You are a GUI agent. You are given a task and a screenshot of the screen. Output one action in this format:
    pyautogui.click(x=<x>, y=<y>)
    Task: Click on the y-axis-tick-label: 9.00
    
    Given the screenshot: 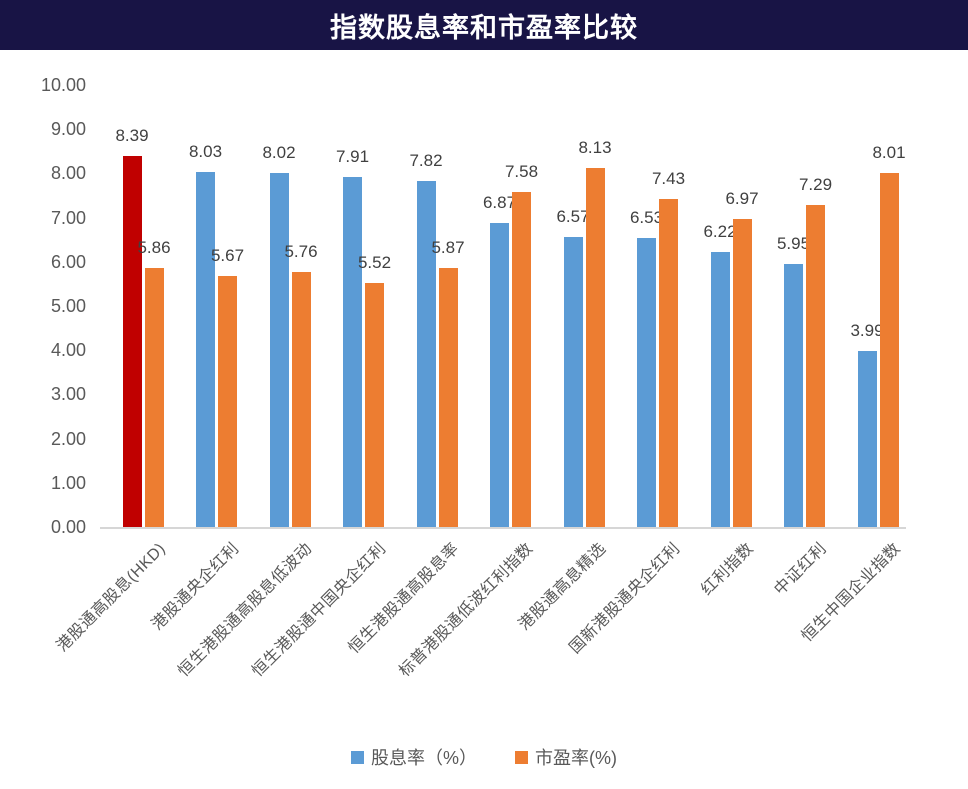 What is the action you would take?
    pyautogui.click(x=68, y=129)
    